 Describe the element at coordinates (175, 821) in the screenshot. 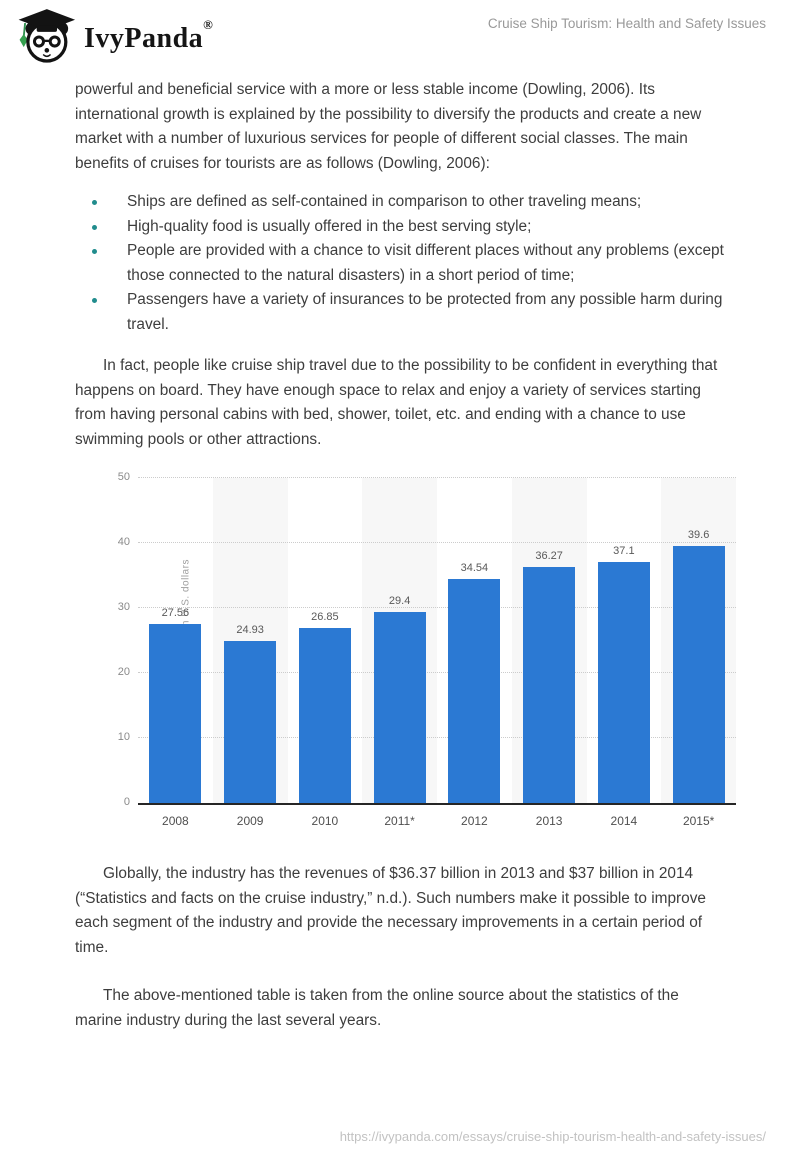

I see `x-tick-label: 2008` at that location.